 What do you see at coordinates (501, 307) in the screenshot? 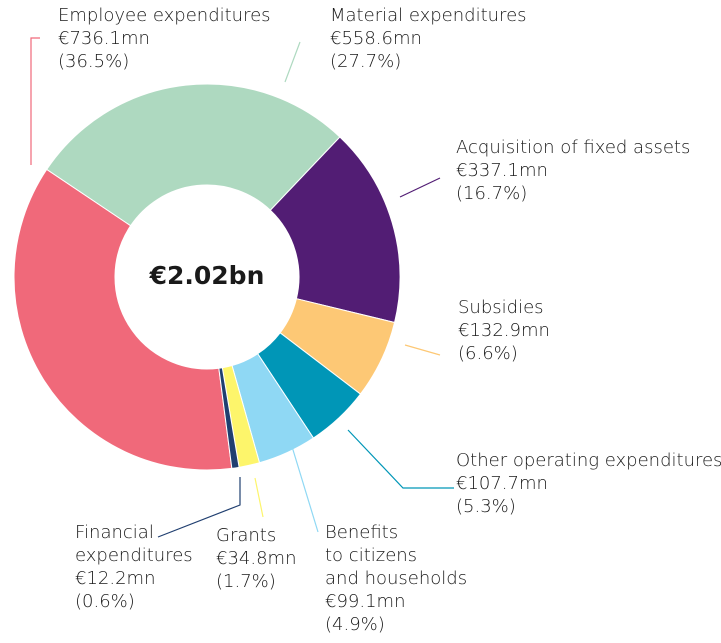
I see `slice-name: Subsidies` at bounding box center [501, 307].